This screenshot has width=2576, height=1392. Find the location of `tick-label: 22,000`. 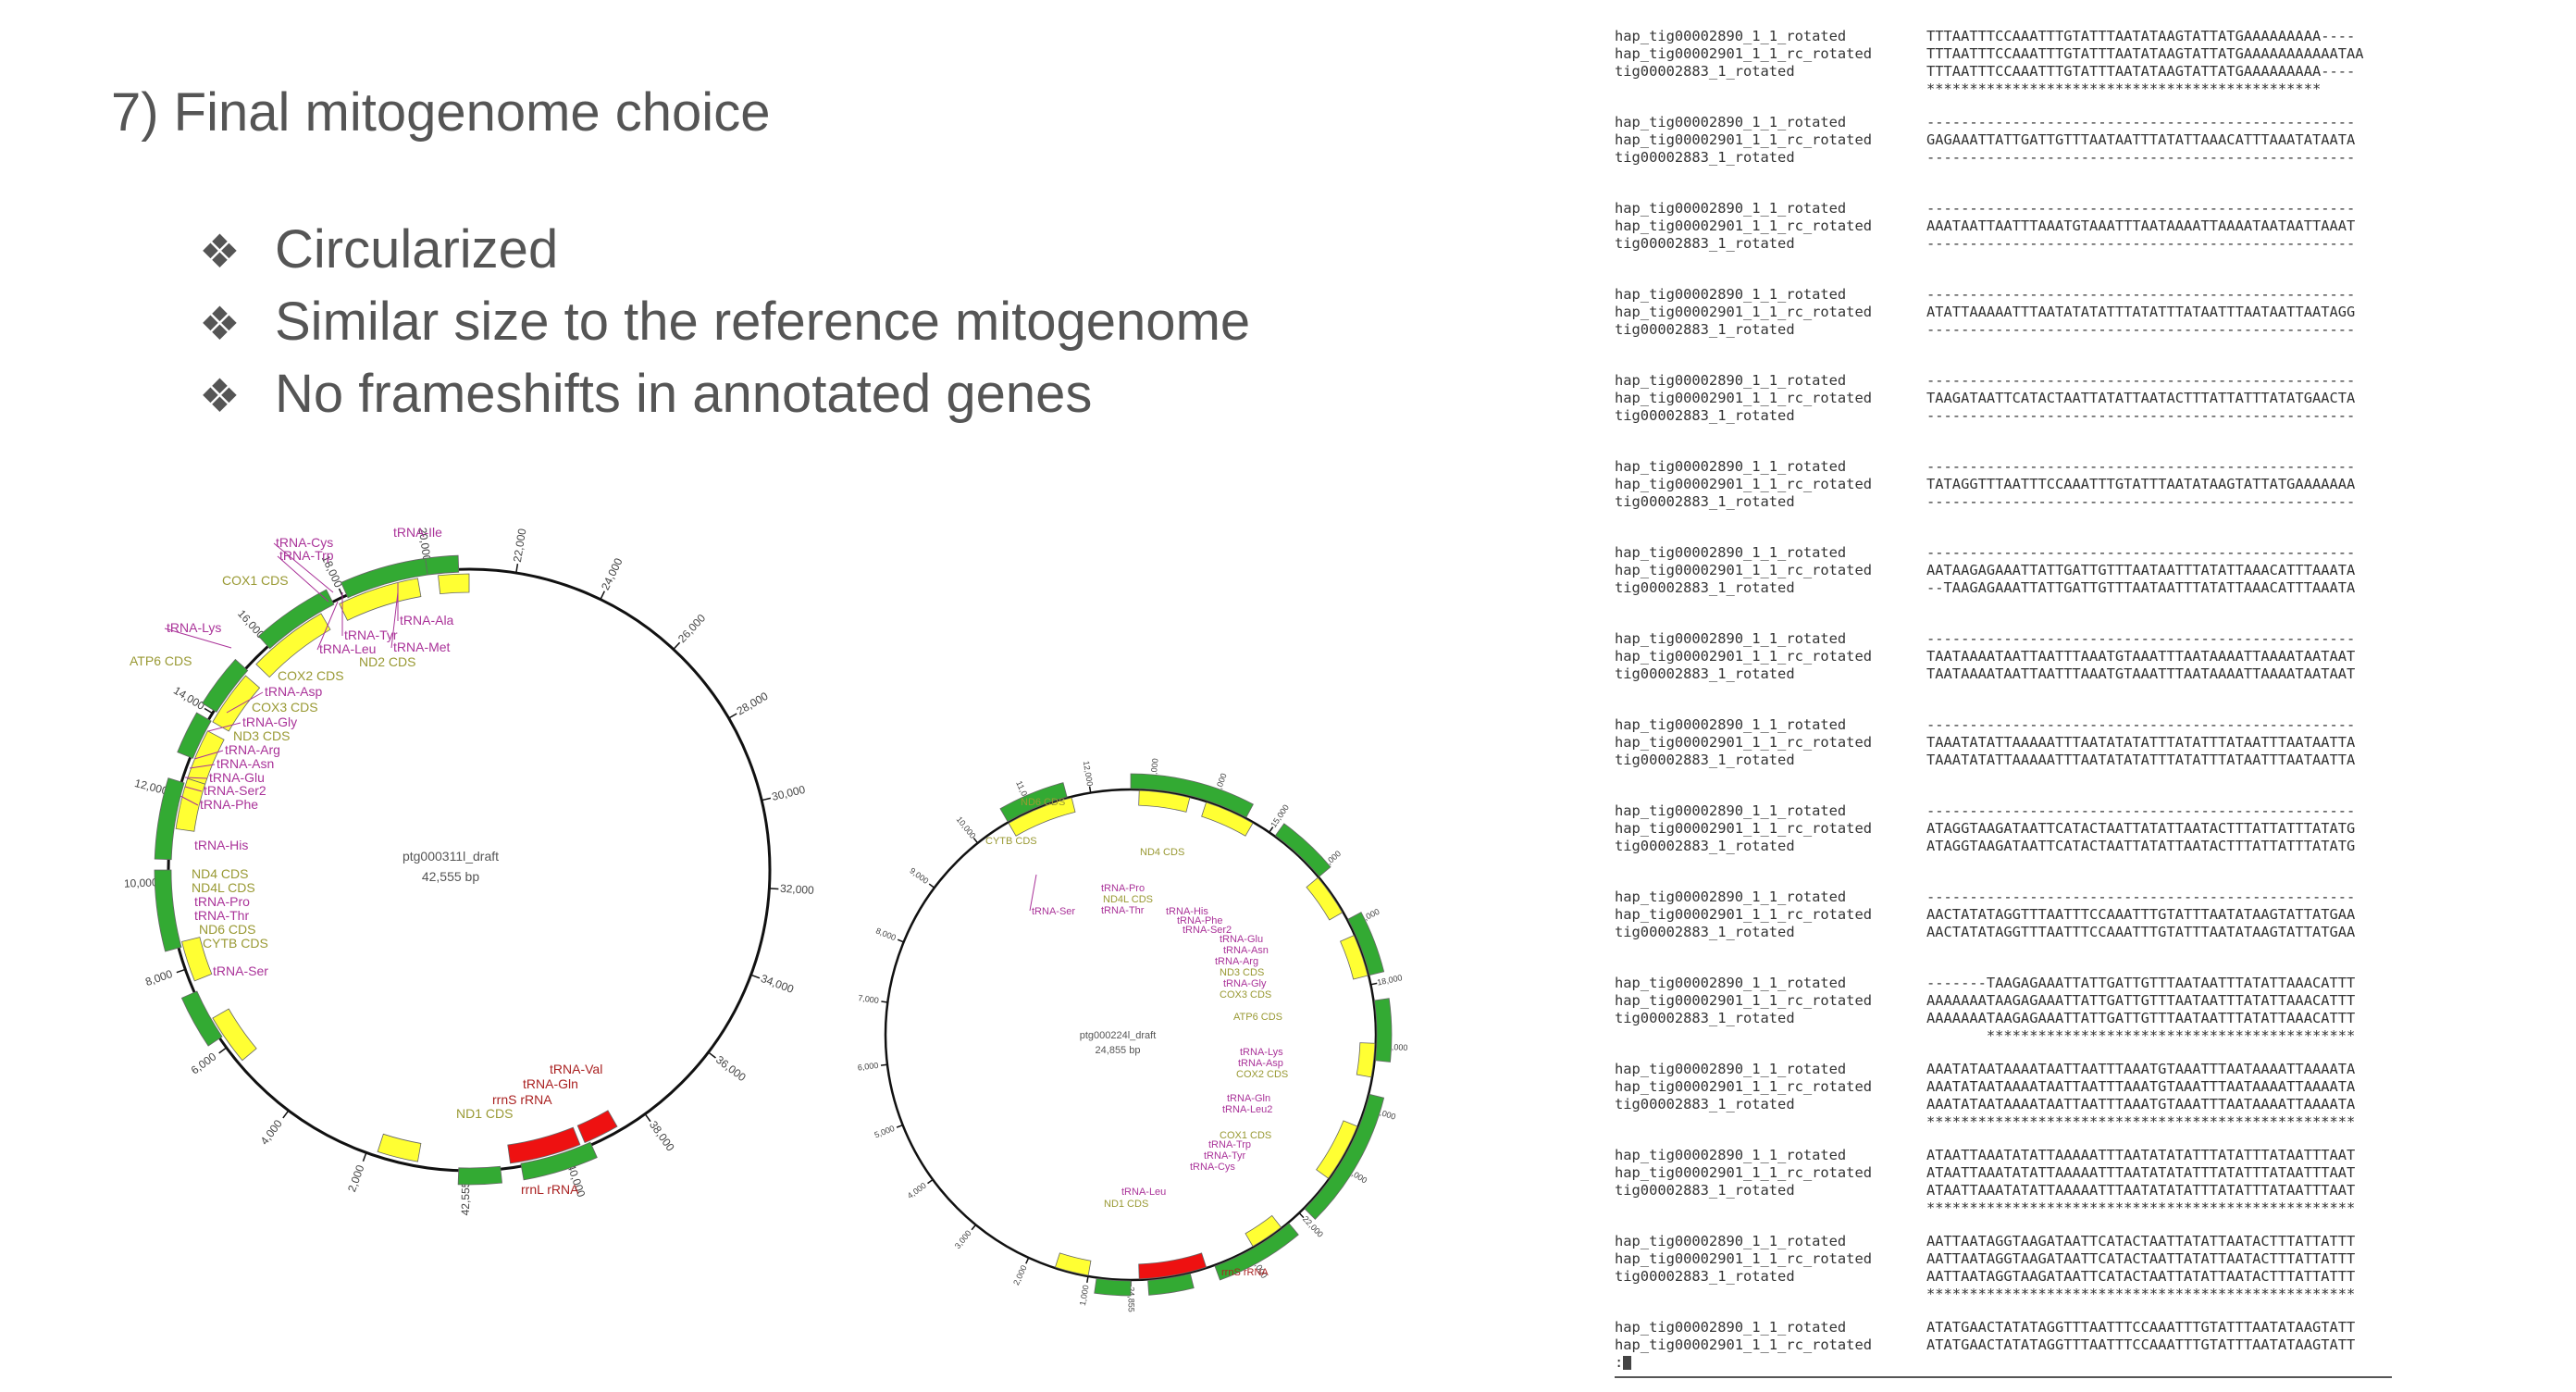

tick-label: 22,000 is located at coordinates (1313, 1226).